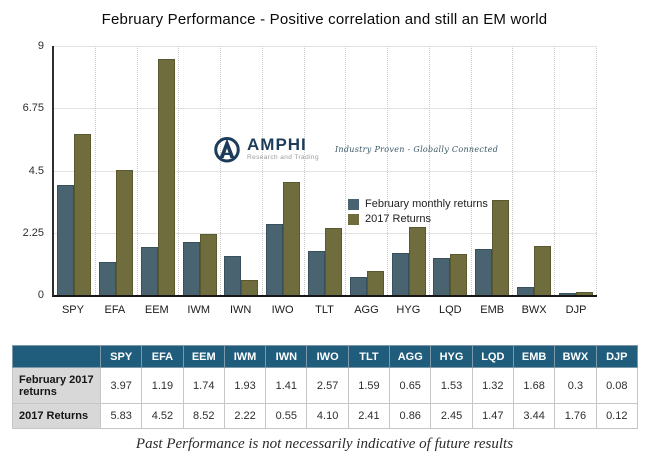  What do you see at coordinates (492, 356) in the screenshot?
I see `table-header-lqd: LQD` at bounding box center [492, 356].